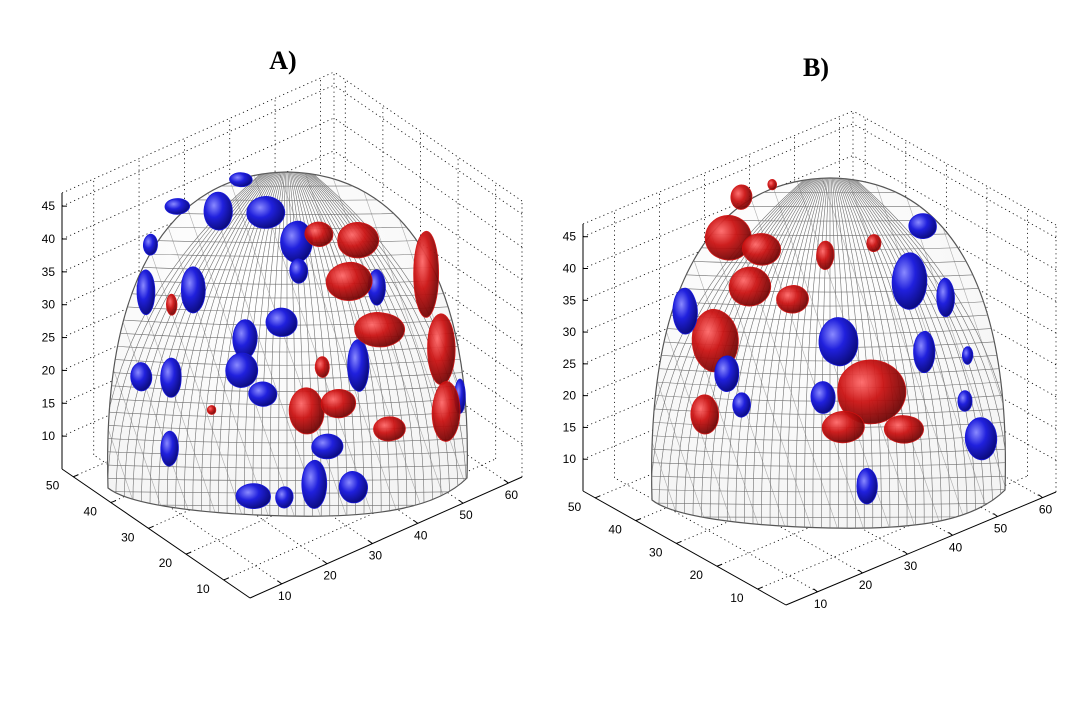 The width and height of the screenshot is (1077, 715). I want to click on z-tick-label: 30, so click(49, 305).